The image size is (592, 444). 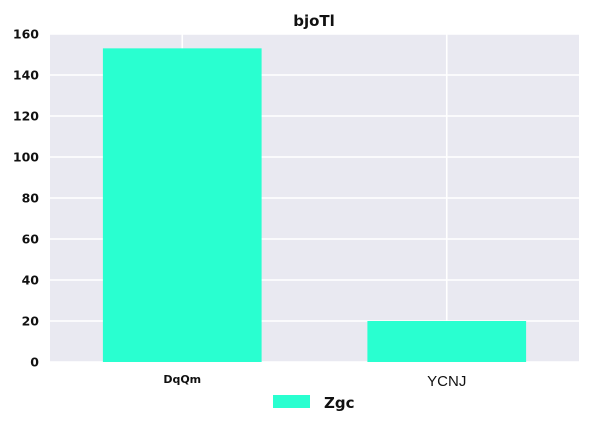 What do you see at coordinates (314, 403) in the screenshot?
I see `legend: Zgc` at bounding box center [314, 403].